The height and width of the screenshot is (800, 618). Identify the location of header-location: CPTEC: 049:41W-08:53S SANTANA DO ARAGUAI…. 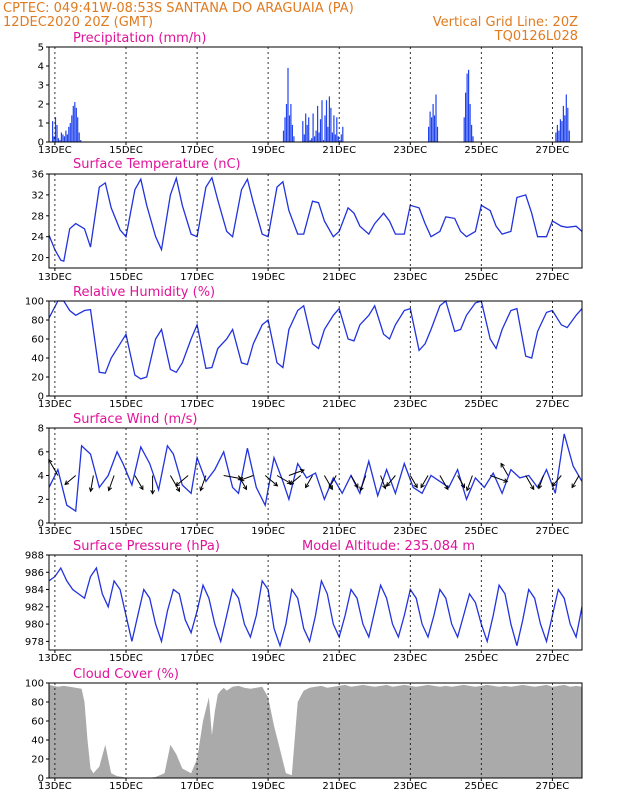
(178, 8).